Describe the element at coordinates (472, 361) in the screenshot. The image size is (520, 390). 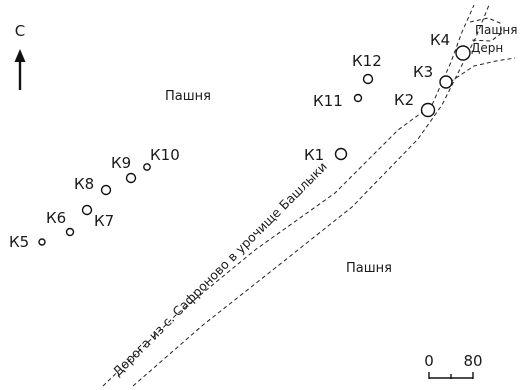
I see `scale-end-label: 80` at that location.